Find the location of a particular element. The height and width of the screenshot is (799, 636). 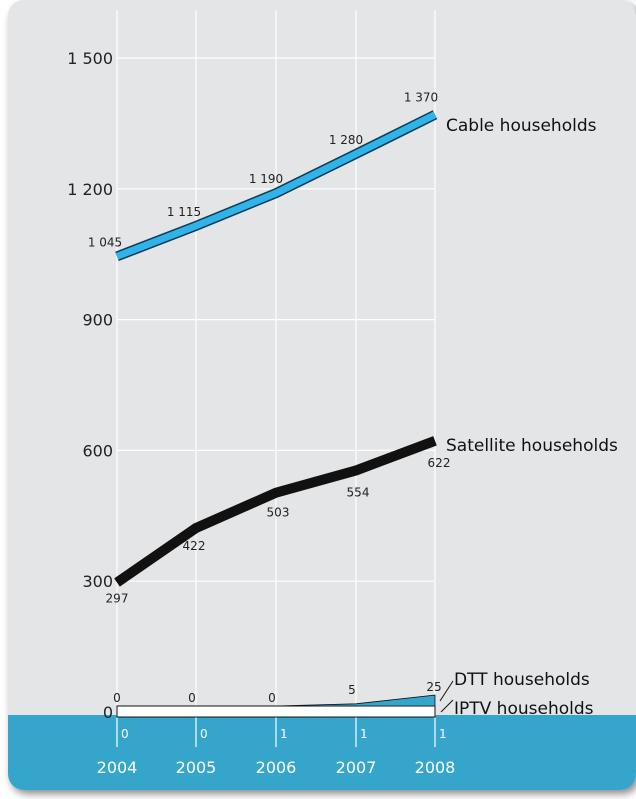

y-tick-label-900: 900 is located at coordinates (97, 320).